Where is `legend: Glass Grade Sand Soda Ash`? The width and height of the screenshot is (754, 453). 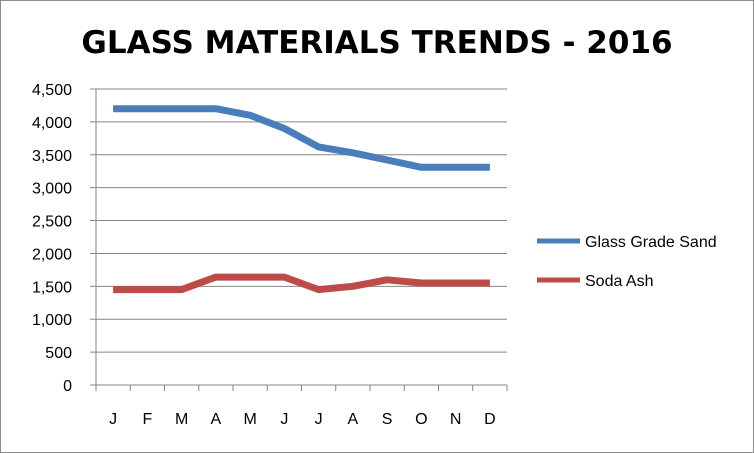
legend: Glass Grade Sand Soda Ash is located at coordinates (627, 262).